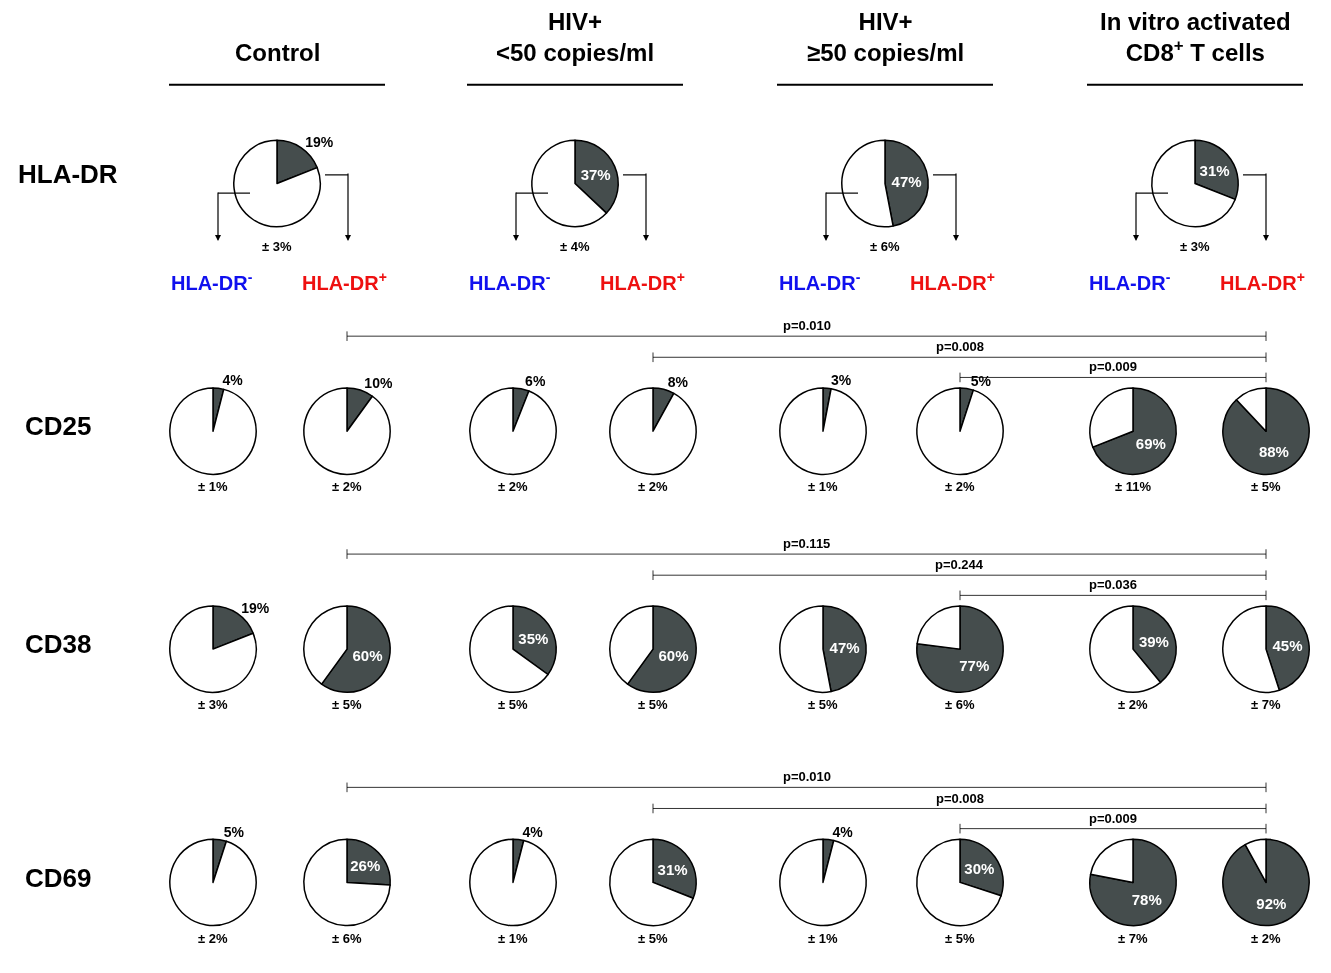 This screenshot has width=1331, height=973. What do you see at coordinates (378, 382) in the screenshot?
I see `data-label: 10%` at bounding box center [378, 382].